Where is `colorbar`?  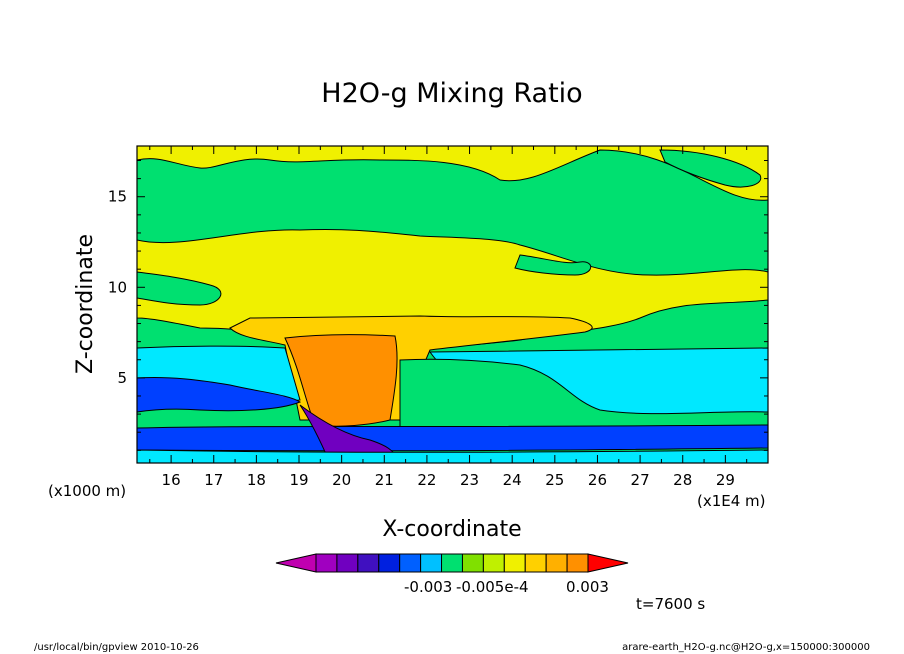 colorbar is located at coordinates (452, 563).